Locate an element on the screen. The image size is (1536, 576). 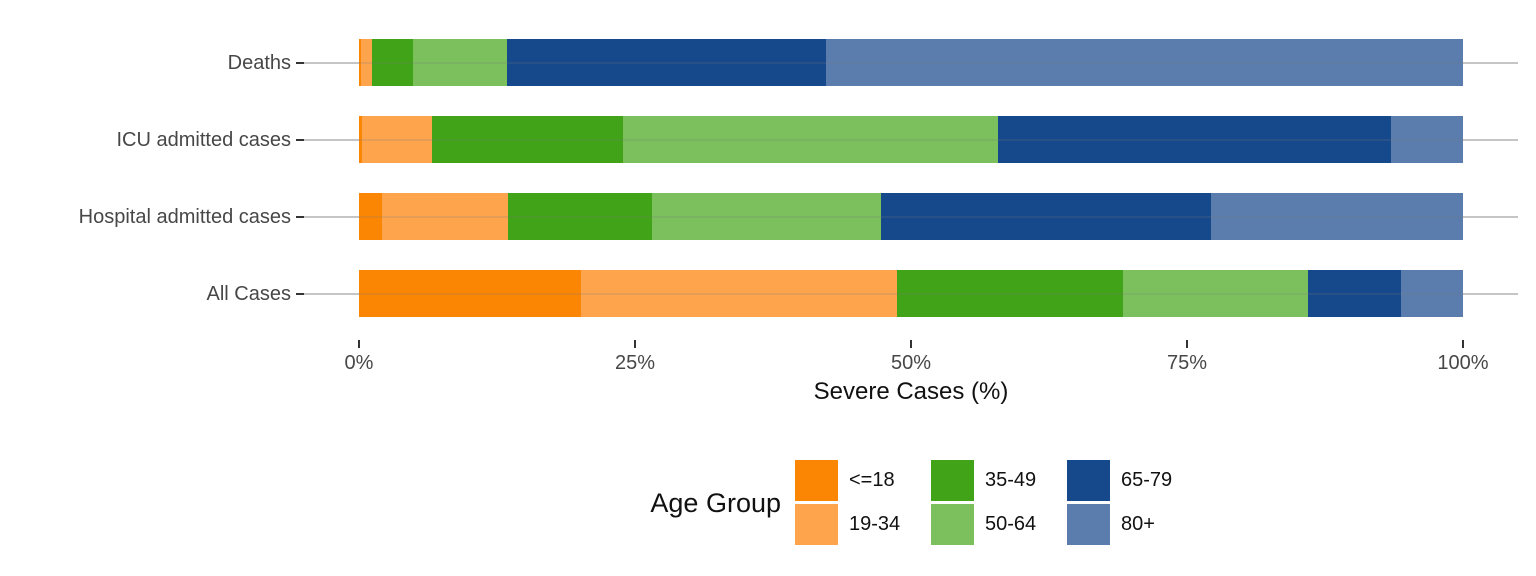
x-axis-tick-label: 75% is located at coordinates (1187, 363).